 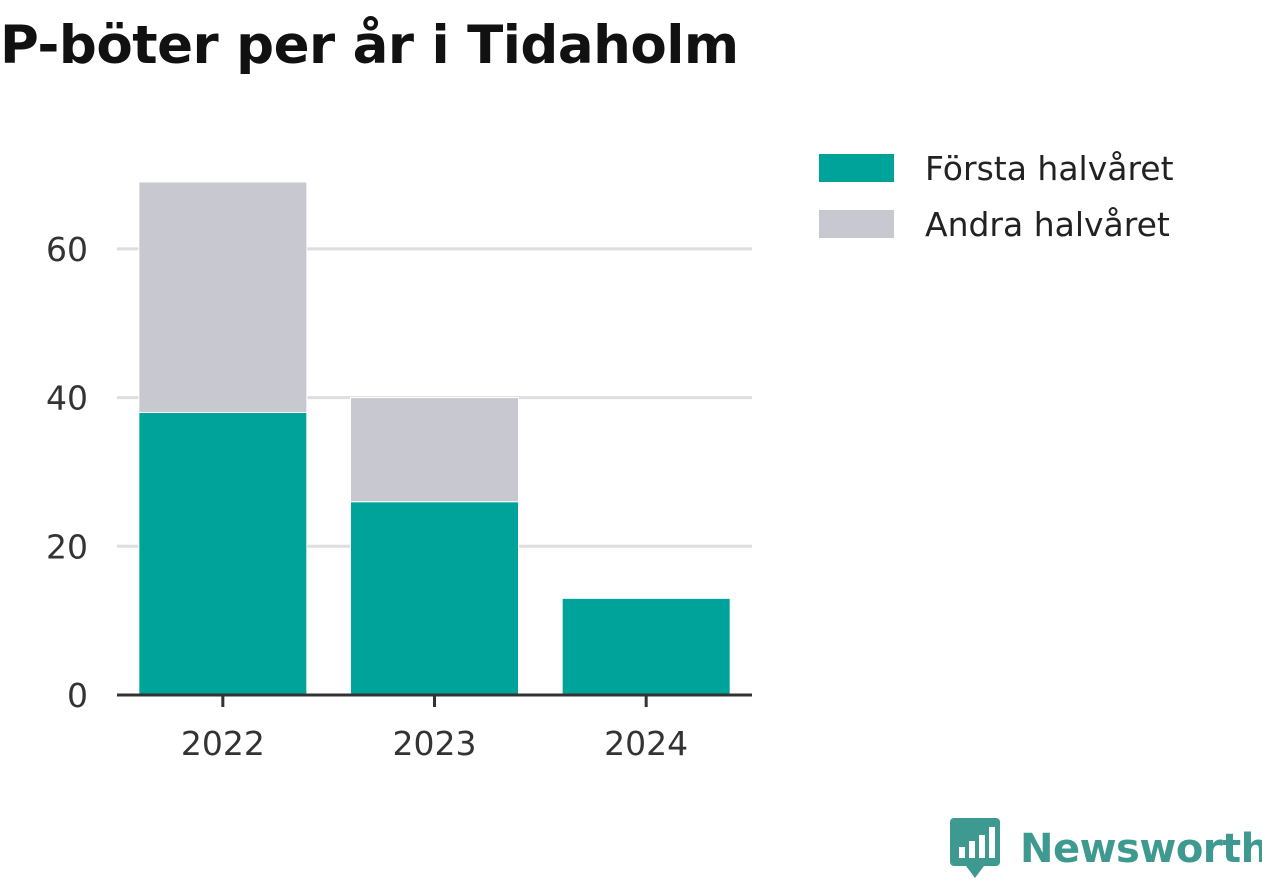 I want to click on chart-legend: Första halvåret Andra halvåret, so click(x=996, y=196).